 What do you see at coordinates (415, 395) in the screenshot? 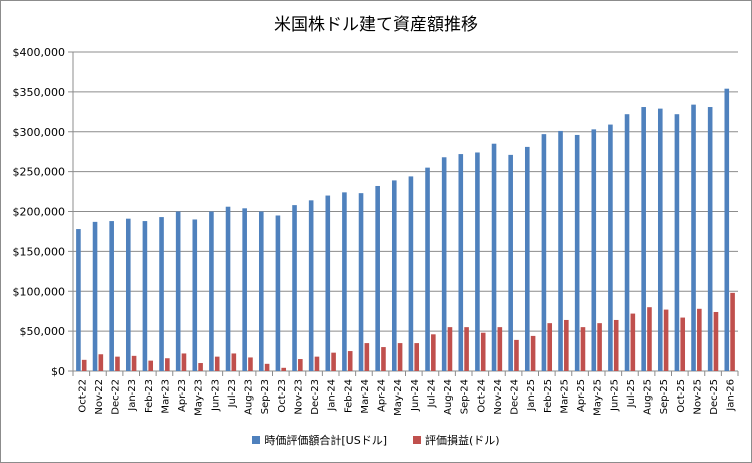
I see `x-tick-label: Jun-24` at bounding box center [415, 395].